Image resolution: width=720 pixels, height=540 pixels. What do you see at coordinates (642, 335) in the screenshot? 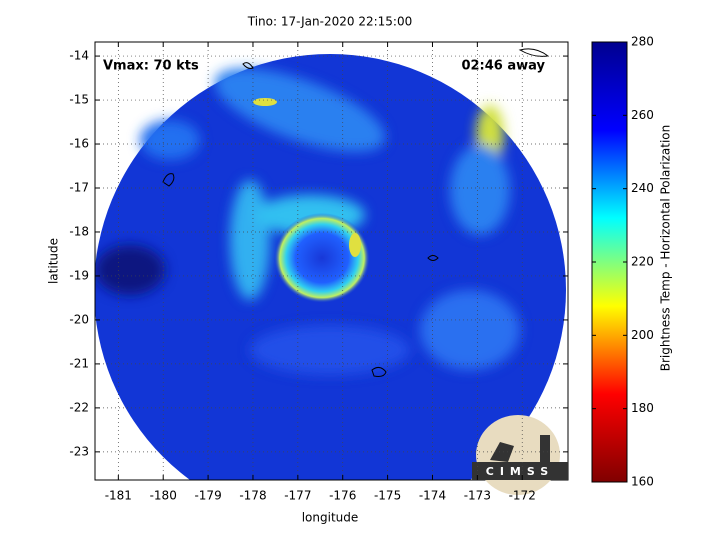
I see `colorbar-tick-label: 200` at bounding box center [642, 335].